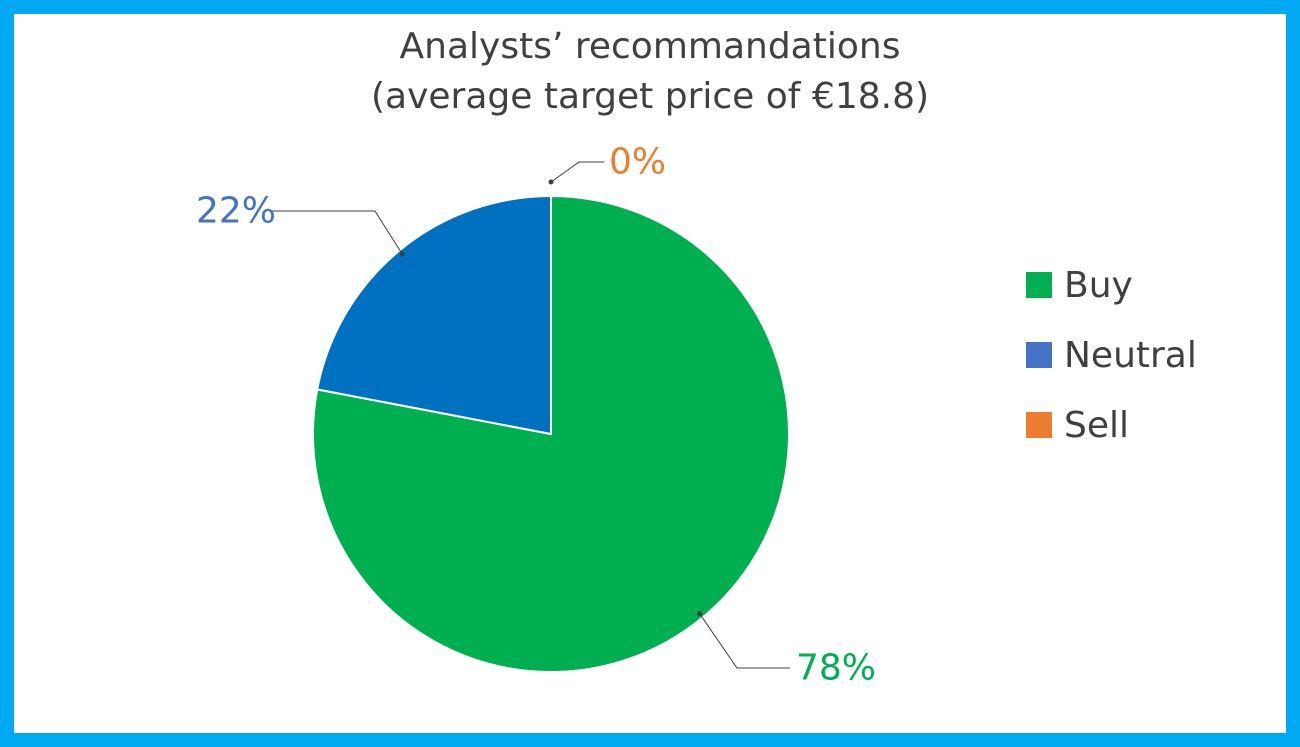 Image resolution: width=1300 pixels, height=747 pixels. What do you see at coordinates (1097, 425) in the screenshot?
I see `legend-label-sell: Sell` at bounding box center [1097, 425].